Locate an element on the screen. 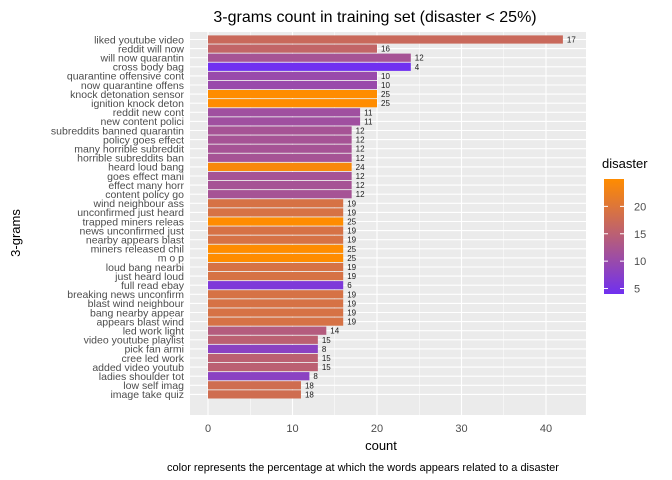 The width and height of the screenshot is (672, 480). y-tick-label: subreddits banned quarantin is located at coordinates (117, 131).